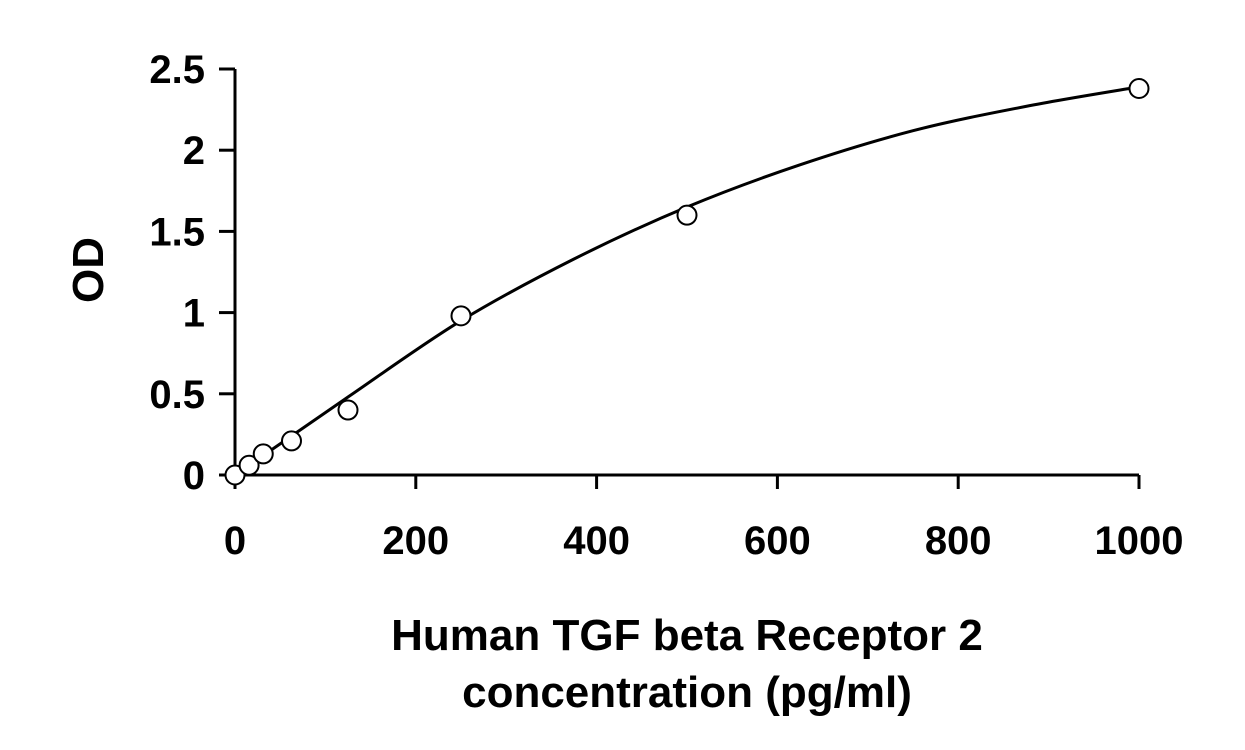 The image size is (1245, 750). Describe the element at coordinates (235, 541) in the screenshot. I see `x-tick-label: 0` at that location.